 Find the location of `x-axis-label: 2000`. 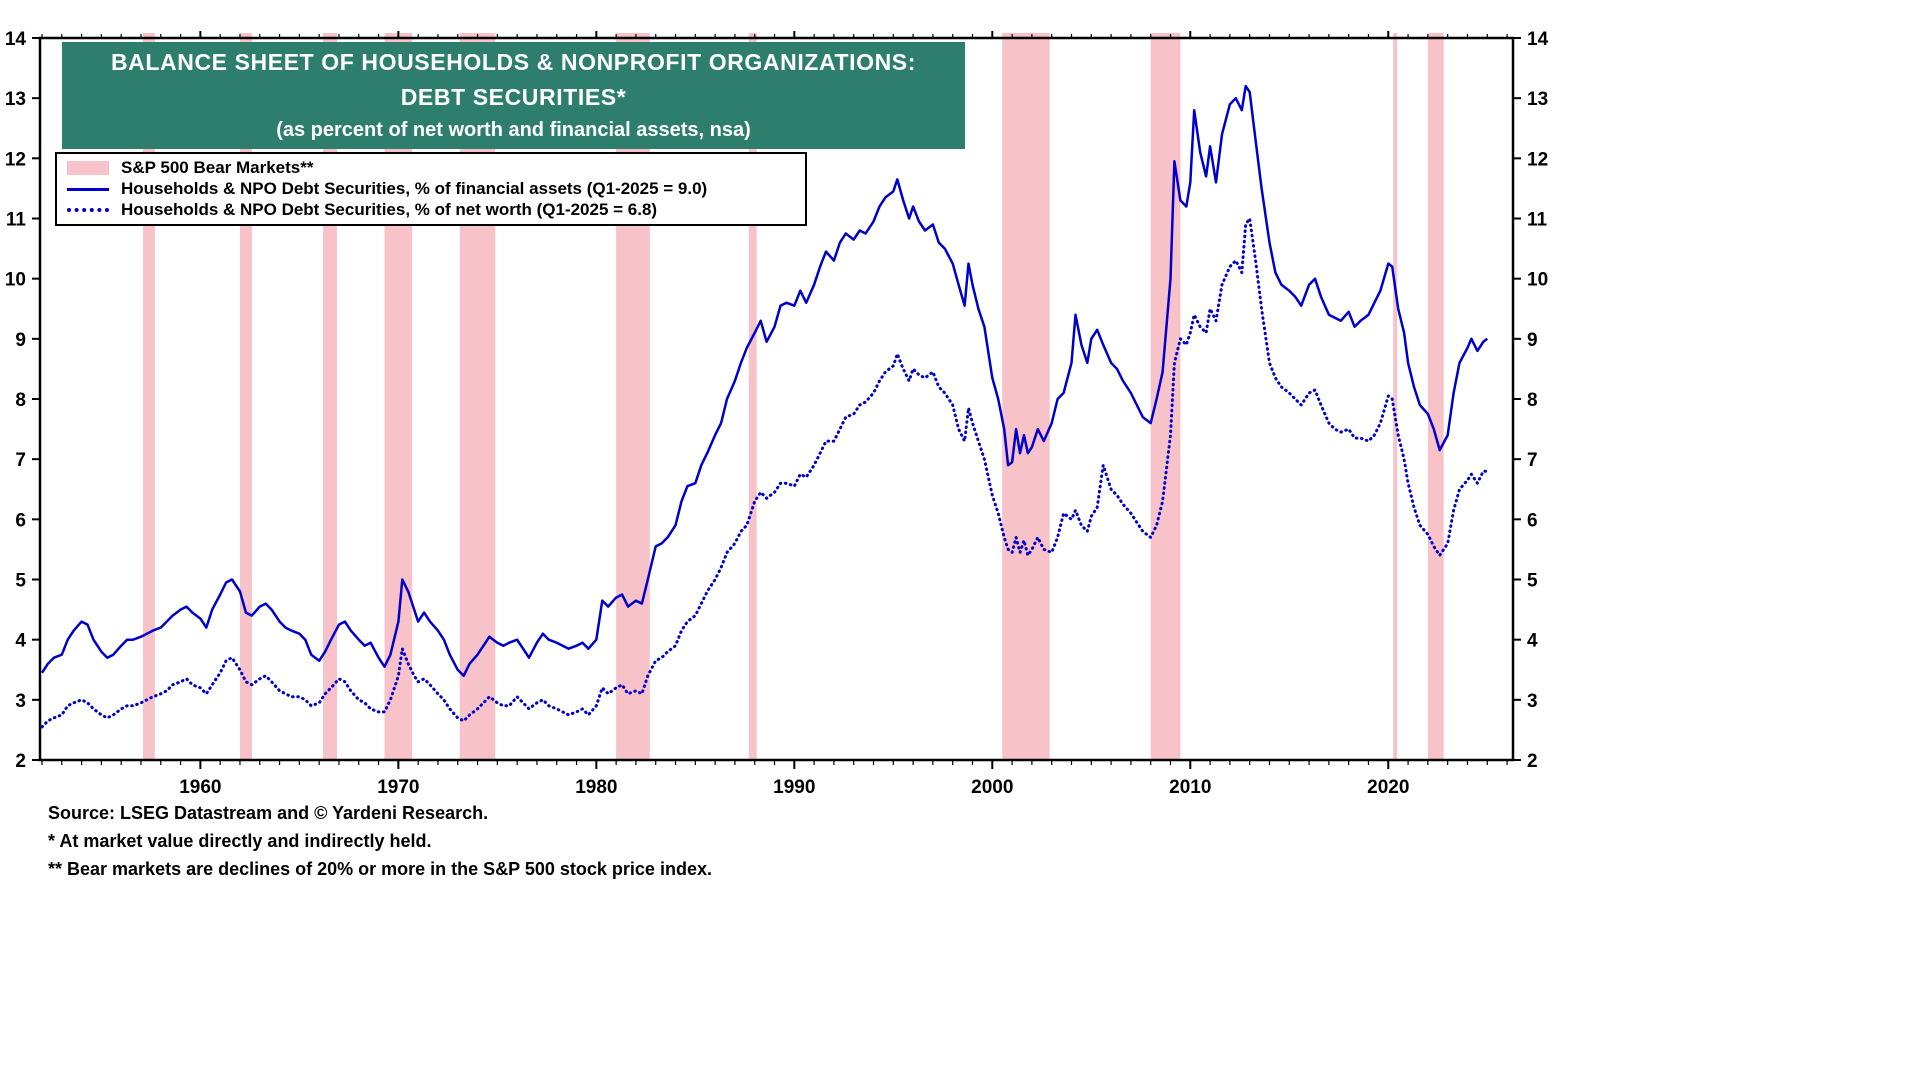

x-axis-label: 2000 is located at coordinates (992, 787).